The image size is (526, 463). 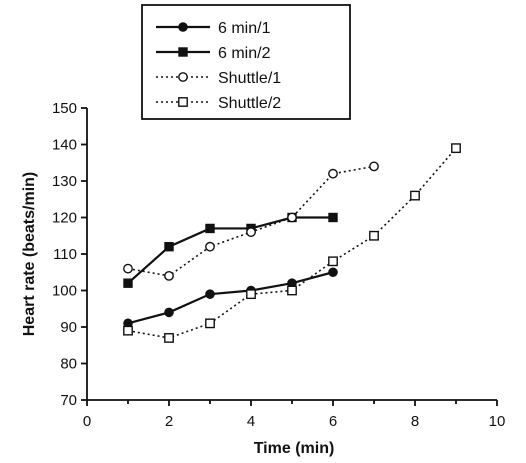 I want to click on y-tick-label-90: 90, so click(x=68, y=327).